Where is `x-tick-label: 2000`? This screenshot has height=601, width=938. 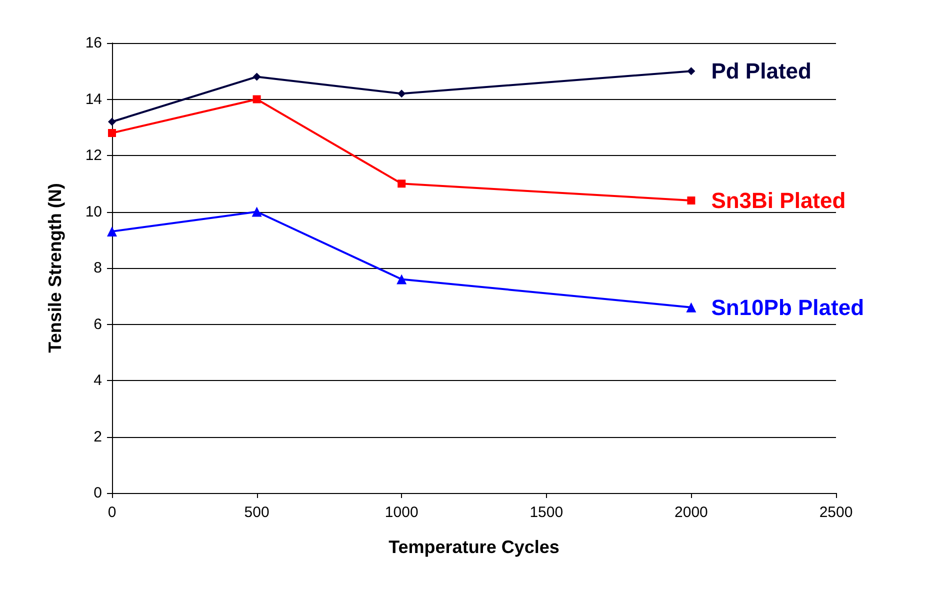
x-tick-label: 2000 is located at coordinates (691, 512).